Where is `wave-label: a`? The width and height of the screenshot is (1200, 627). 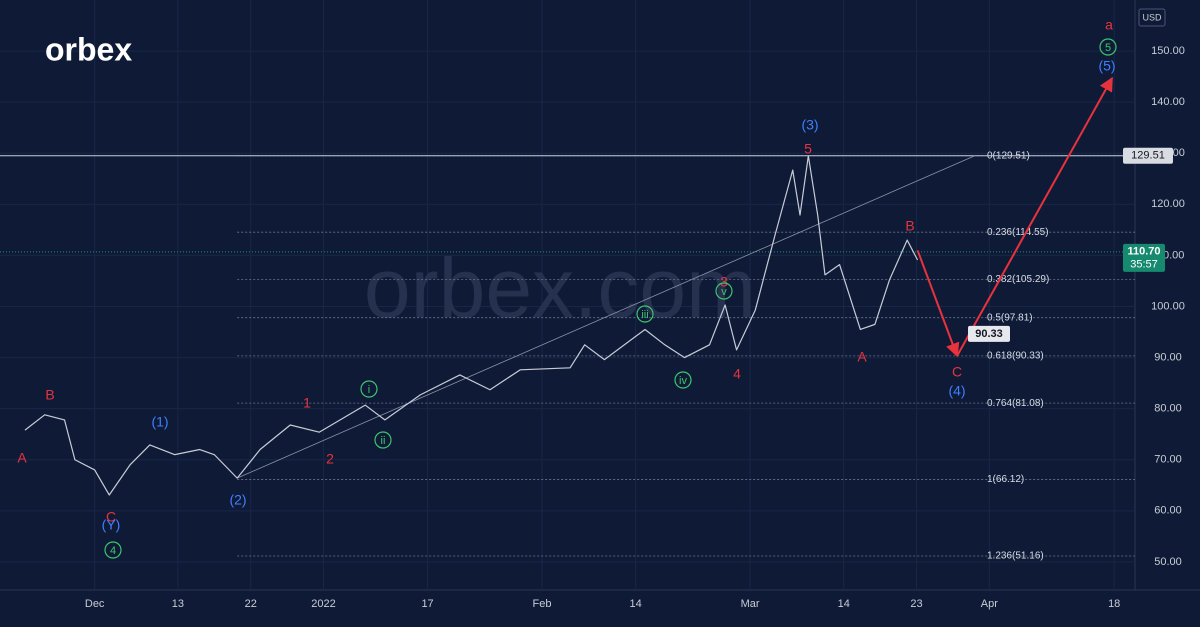 wave-label: a is located at coordinates (1109, 25).